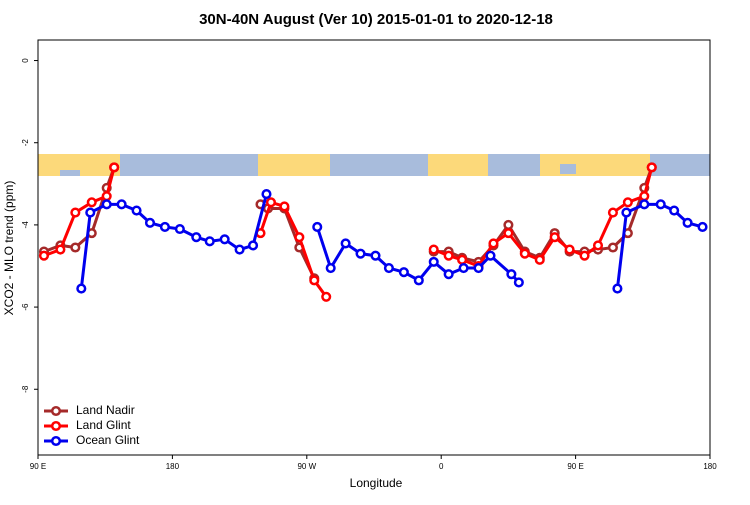  What do you see at coordinates (25, 307) in the screenshot?
I see `y-tick-label: -6` at bounding box center [25, 307].